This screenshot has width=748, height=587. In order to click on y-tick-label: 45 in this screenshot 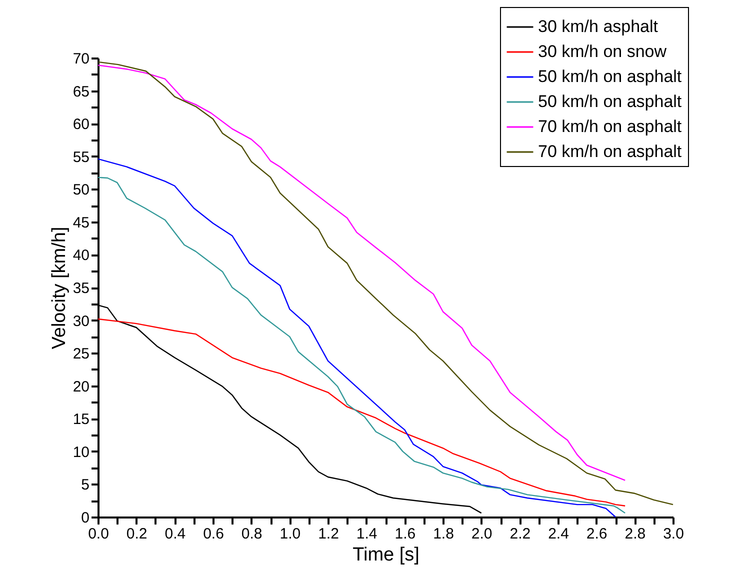, I will do `click(81, 223)`.